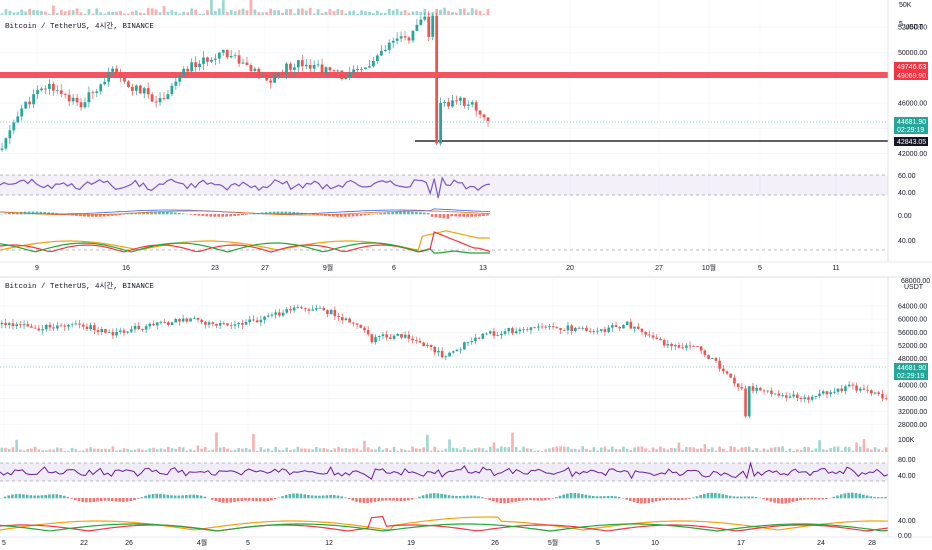  I want to click on resistance-band, so click(444, 75).